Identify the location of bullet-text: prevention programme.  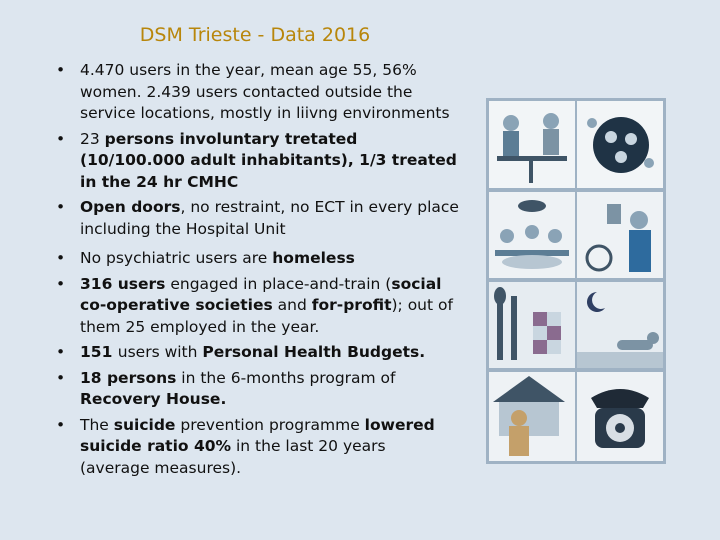
(270, 424).